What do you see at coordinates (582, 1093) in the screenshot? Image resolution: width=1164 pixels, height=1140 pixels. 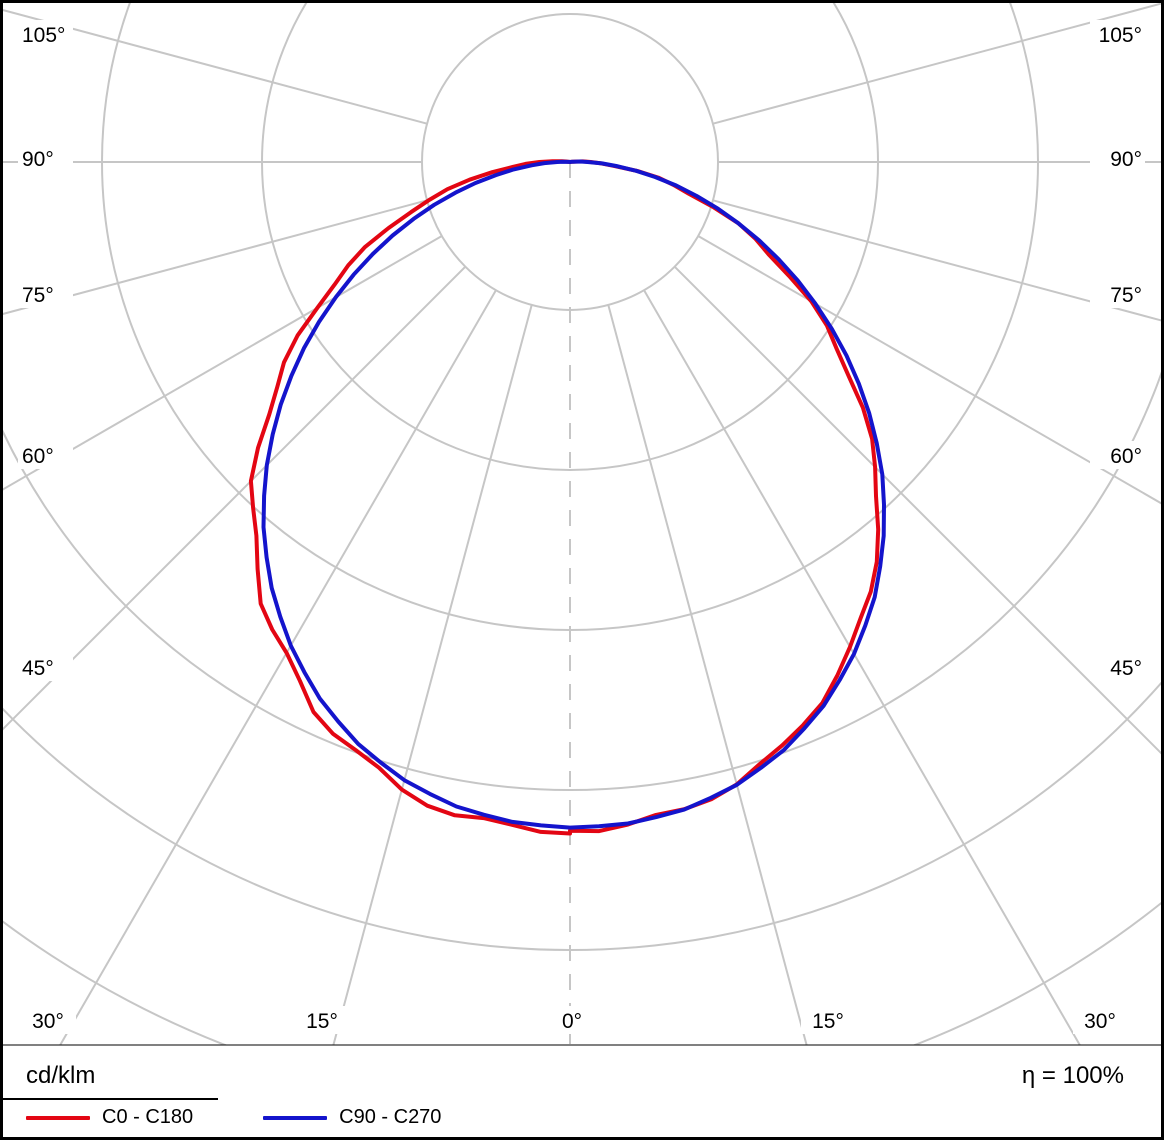 I see `legend-area: cd/klm η = 100% C0 - C180 C90 - C270` at bounding box center [582, 1093].